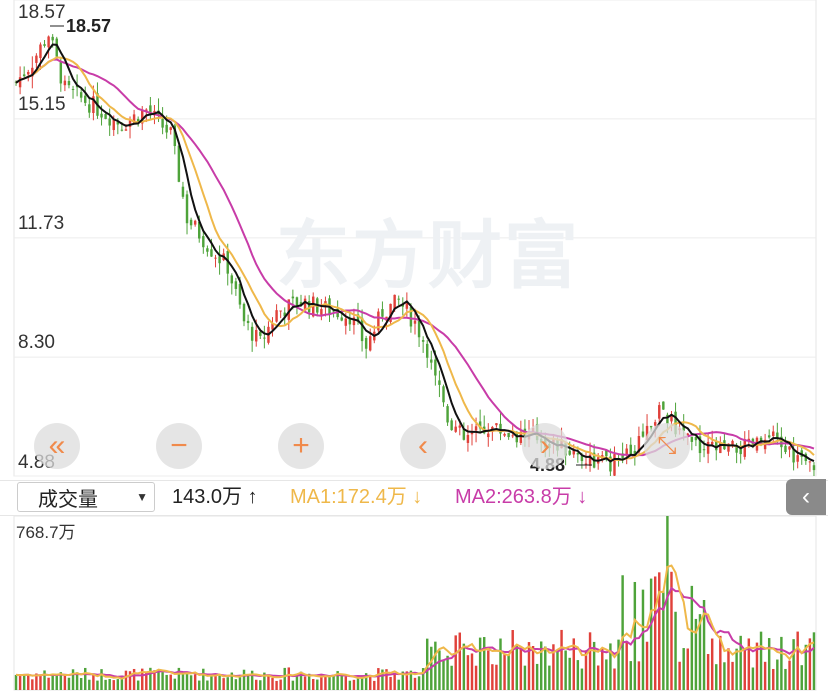 This screenshot has width=828, height=692. I want to click on step-right-button: ›, so click(545, 446).